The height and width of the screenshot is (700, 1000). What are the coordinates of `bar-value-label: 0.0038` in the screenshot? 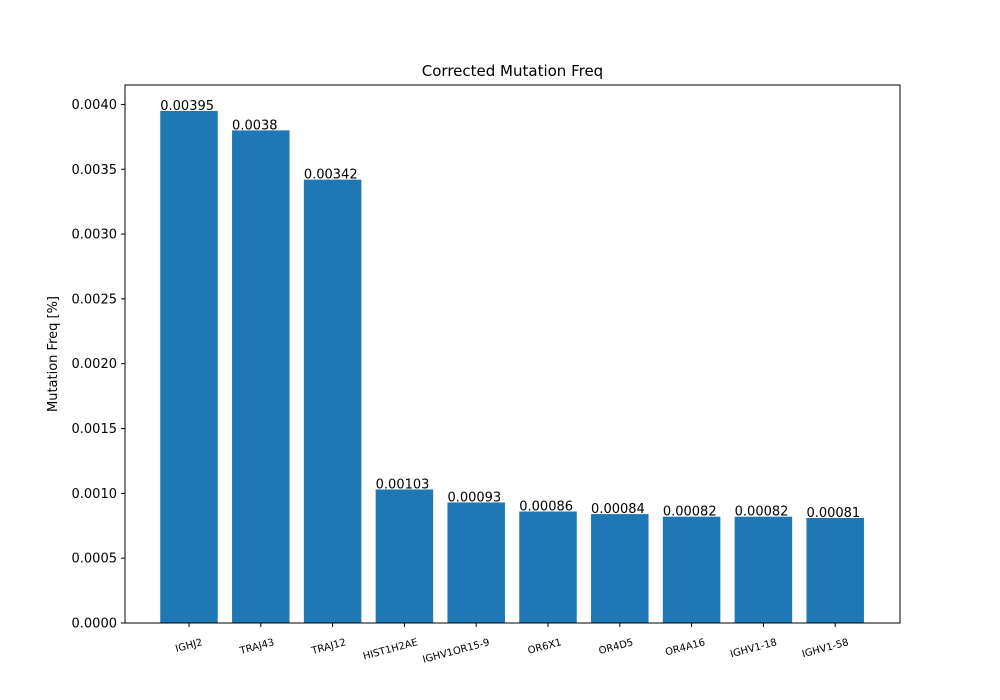 It's located at (254, 125).